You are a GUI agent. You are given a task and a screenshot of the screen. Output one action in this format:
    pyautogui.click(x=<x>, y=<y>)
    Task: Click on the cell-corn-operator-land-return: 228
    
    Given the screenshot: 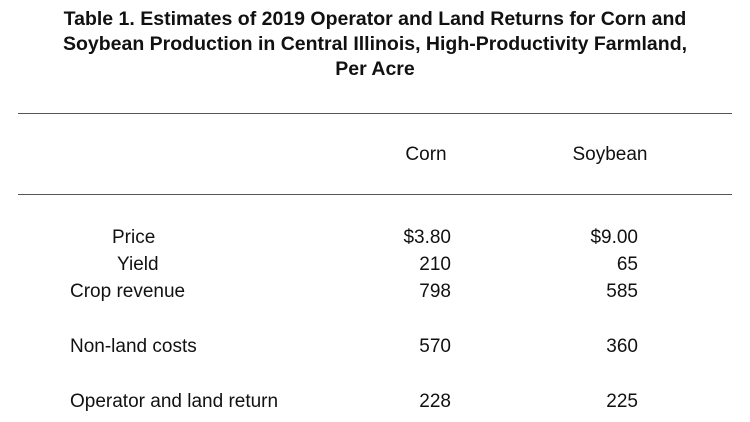 What is the action you would take?
    pyautogui.click(x=435, y=401)
    